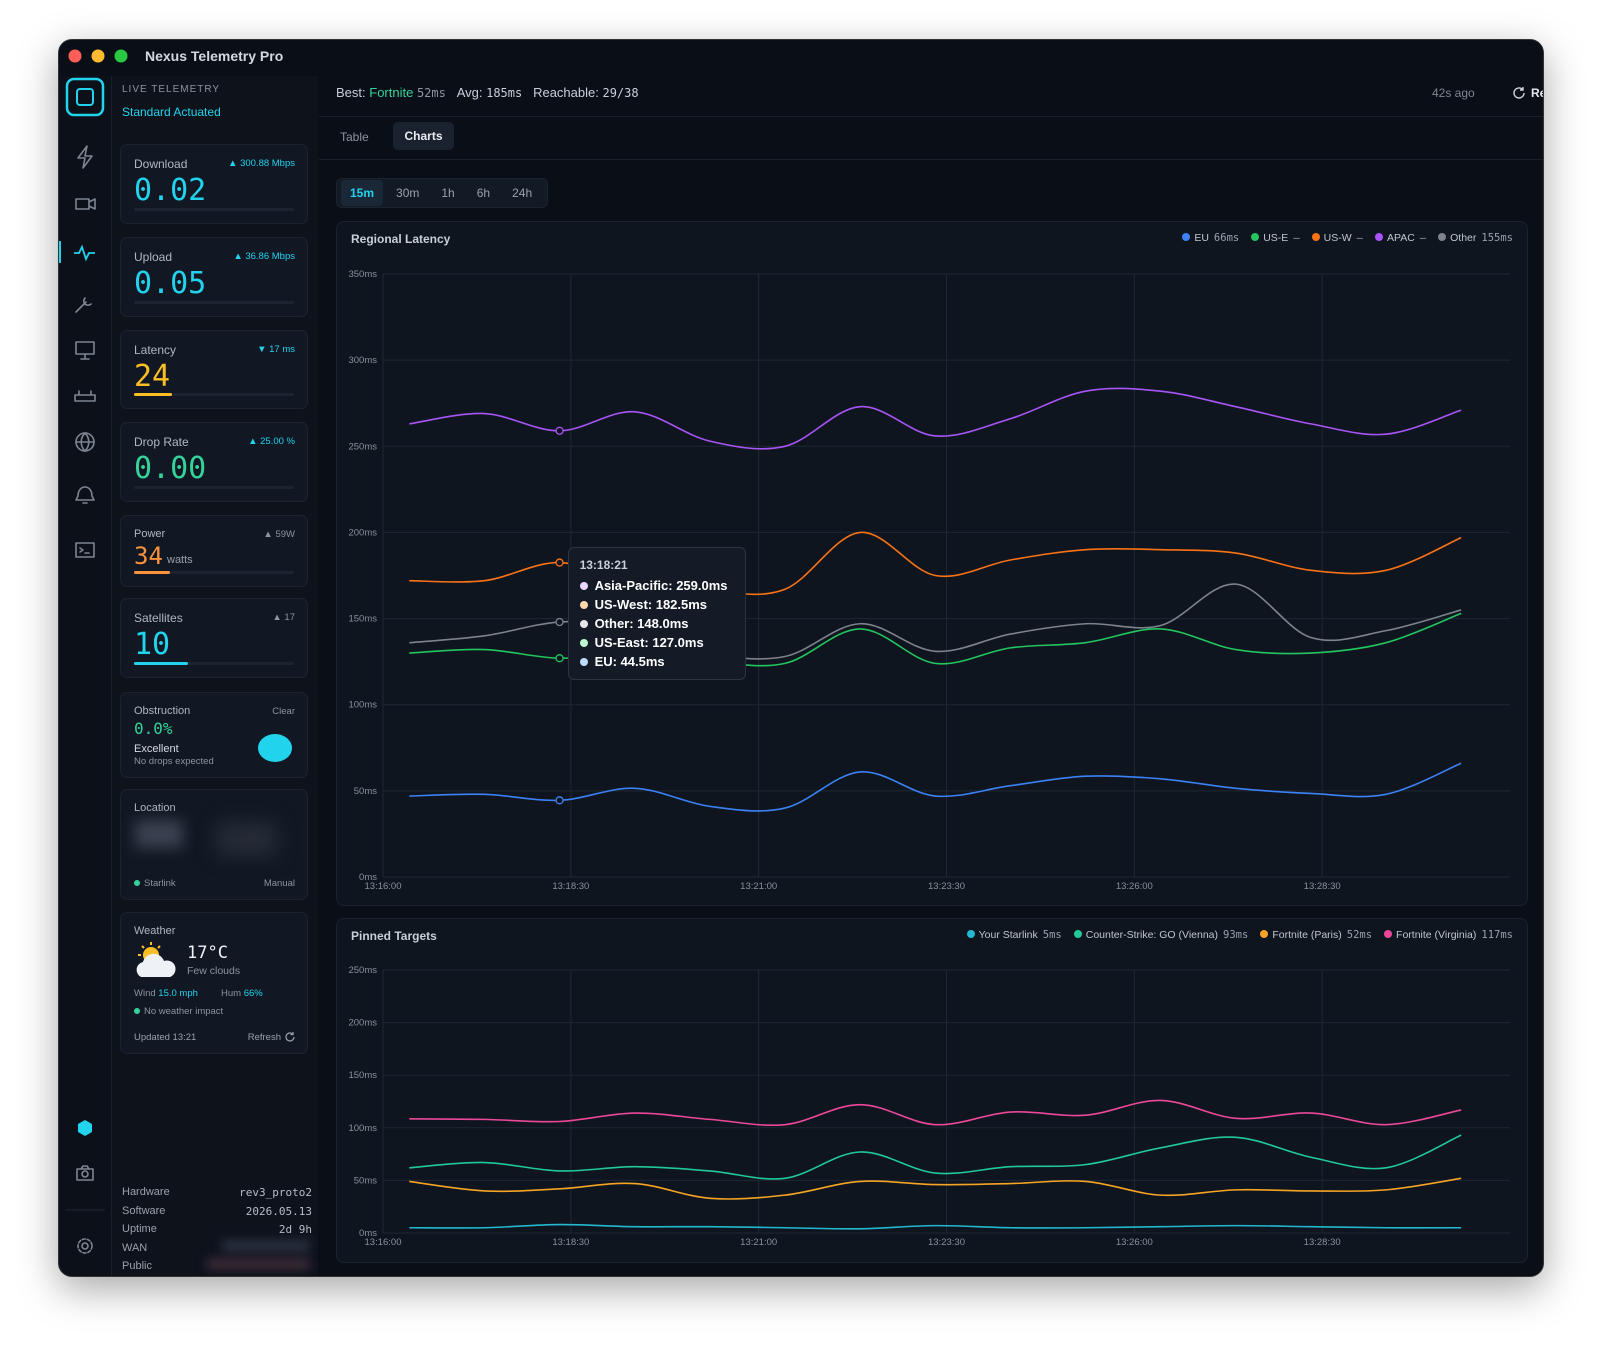 The image size is (1600, 1353). I want to click on tab: Table, so click(354, 137).